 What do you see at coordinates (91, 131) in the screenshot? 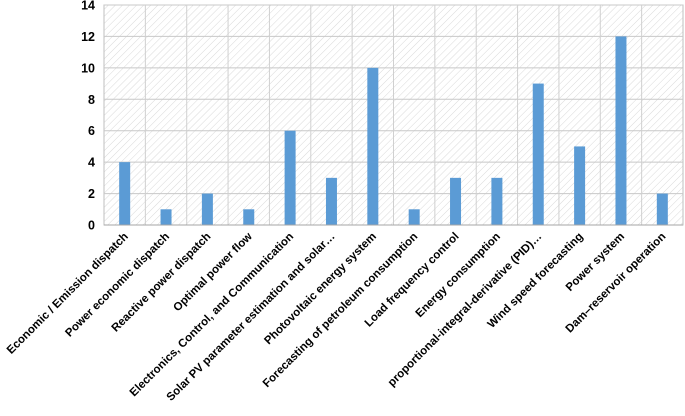
I see `y-tick-label: 6` at bounding box center [91, 131].